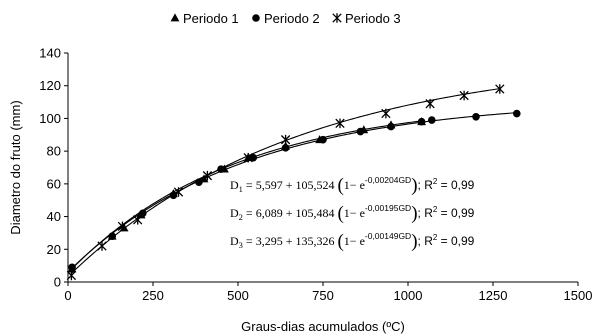 The width and height of the screenshot is (599, 336). I want to click on legend: Periodo 1 Periodo 2 Periodo 3, so click(285, 18).